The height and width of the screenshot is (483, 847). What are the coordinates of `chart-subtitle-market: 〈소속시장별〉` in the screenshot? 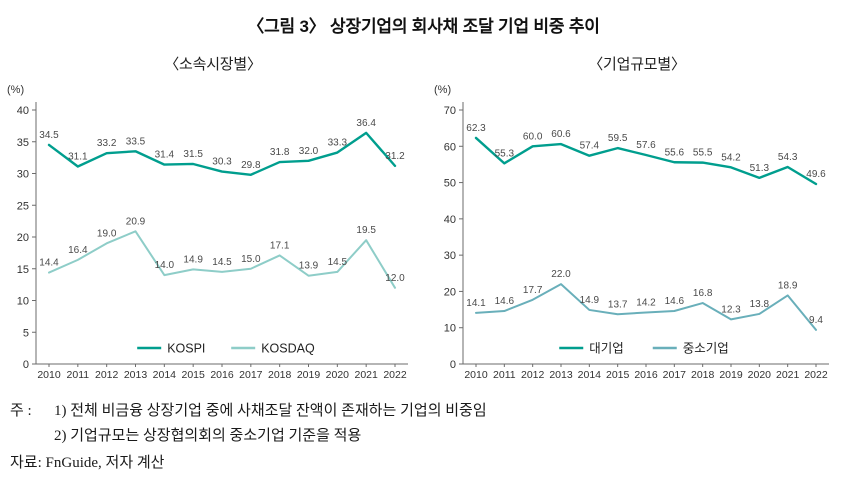 It's located at (213, 64).